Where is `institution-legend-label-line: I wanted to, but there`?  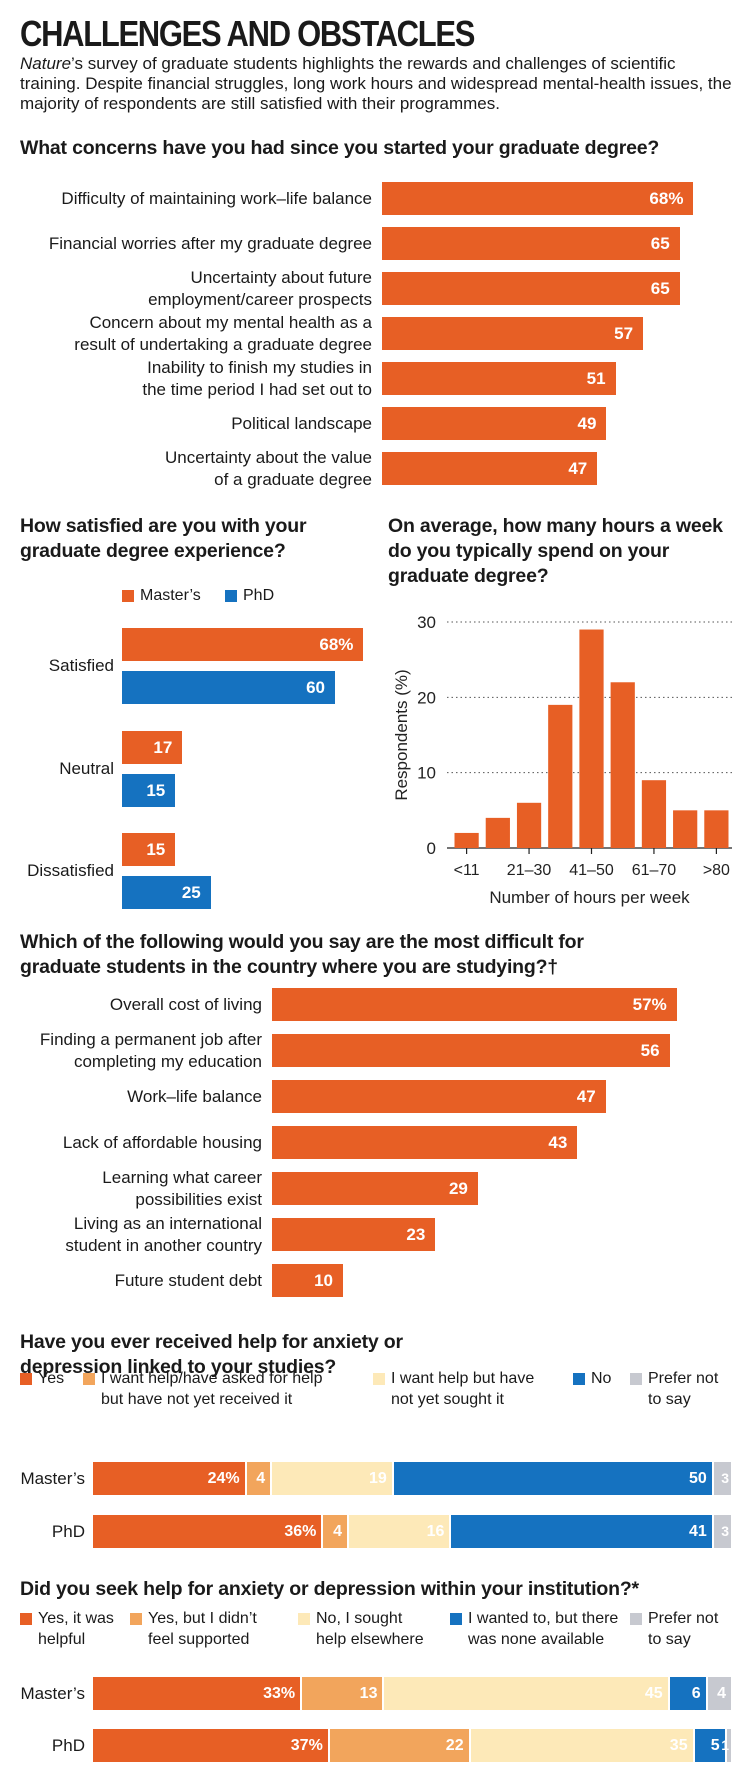 institution-legend-label-line: I wanted to, but there is located at coordinates (543, 1618).